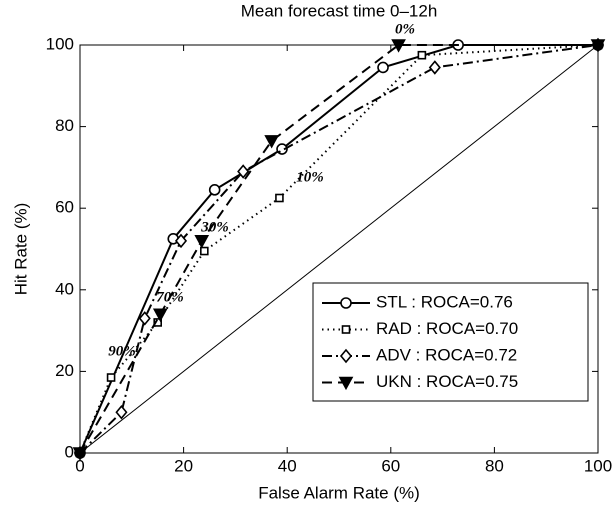 The width and height of the screenshot is (616, 509). Describe the element at coordinates (122, 351) in the screenshot. I see `annotation: 90%` at that location.